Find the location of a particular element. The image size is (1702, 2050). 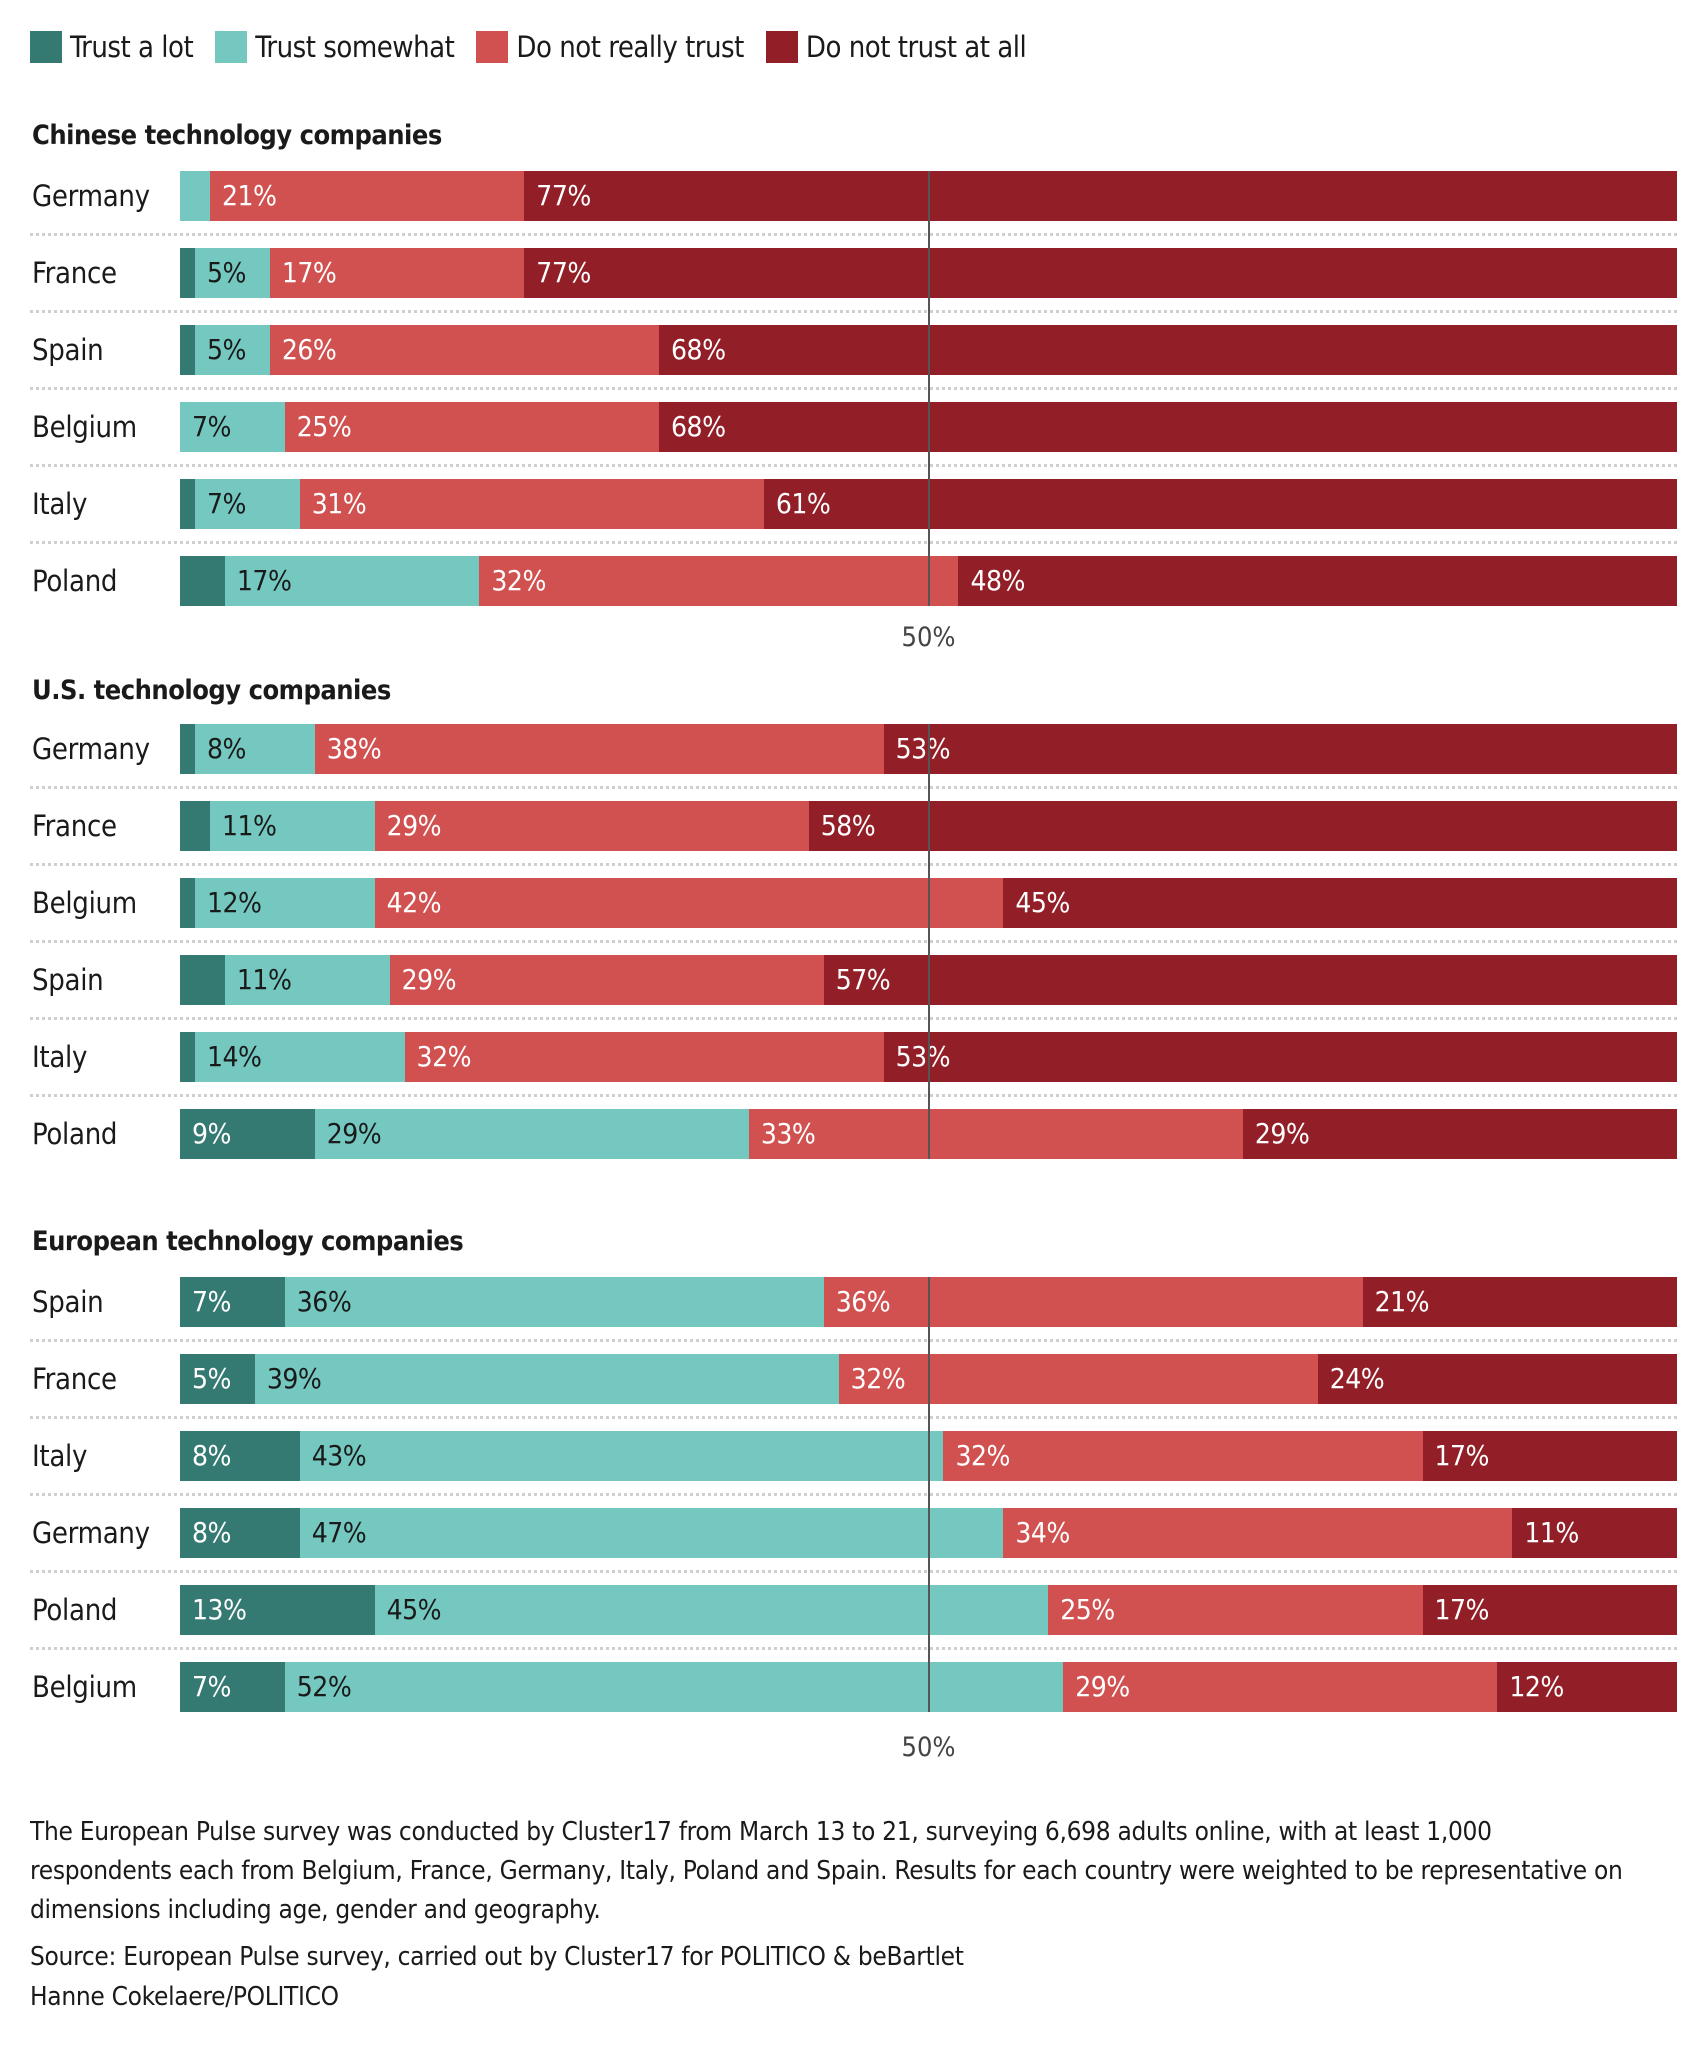

data-label: 77% is located at coordinates (563, 272).